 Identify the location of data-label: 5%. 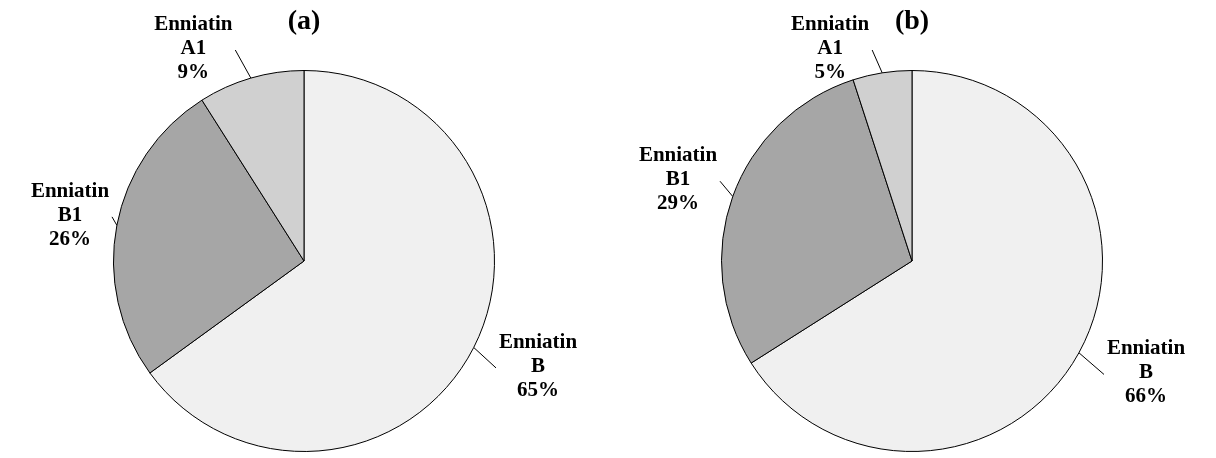
(830, 70).